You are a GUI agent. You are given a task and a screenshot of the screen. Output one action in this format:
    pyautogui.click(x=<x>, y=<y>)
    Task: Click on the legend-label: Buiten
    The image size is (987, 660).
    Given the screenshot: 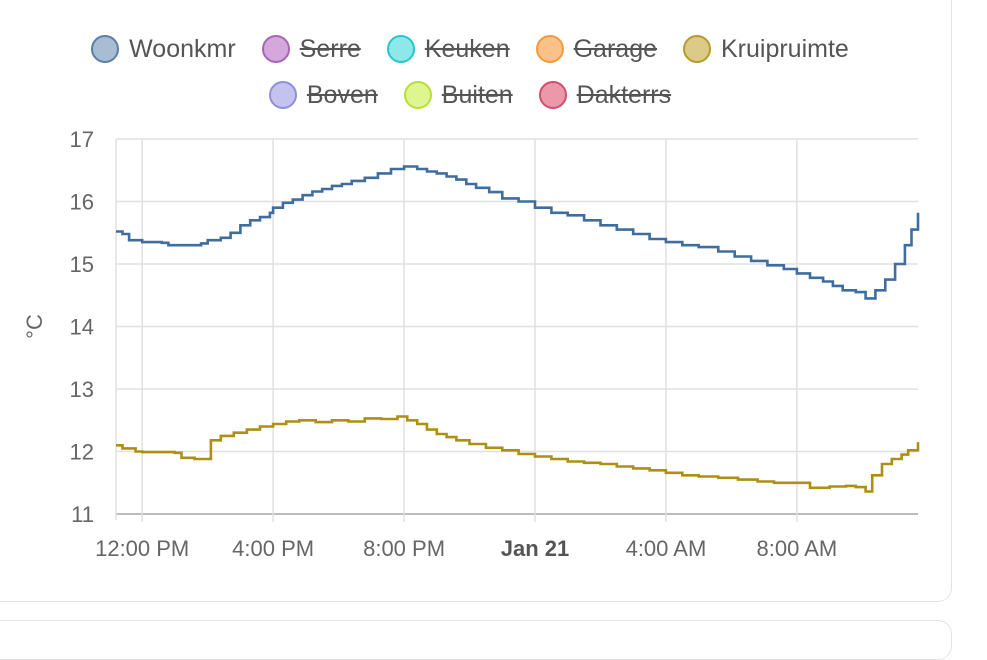 What is the action you would take?
    pyautogui.click(x=477, y=94)
    